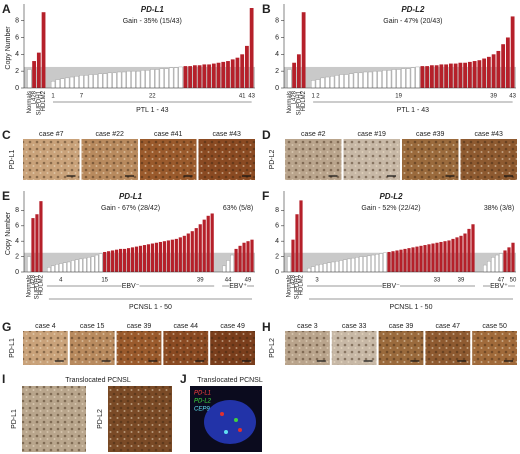 Image resolution: width=520 pixels, height=454 pixels. I want to click on chart-title: PD-L1, so click(131, 196).